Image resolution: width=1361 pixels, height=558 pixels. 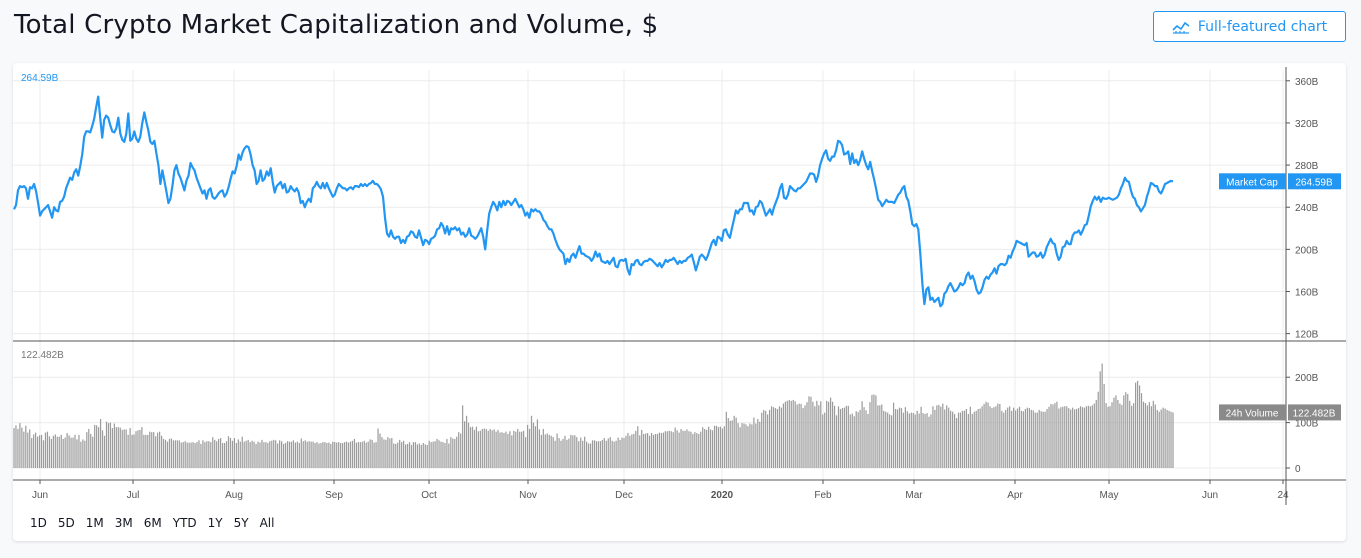 I want to click on x-tick-label: Nov, so click(x=528, y=495).